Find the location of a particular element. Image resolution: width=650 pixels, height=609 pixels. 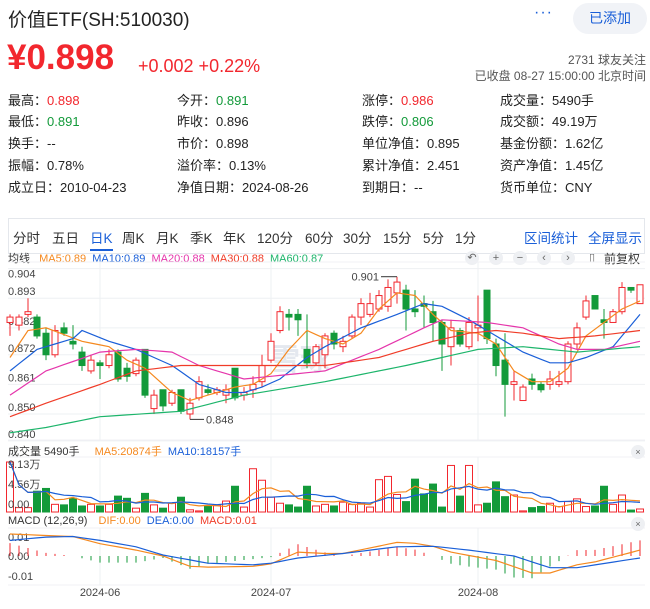

info-label: 货币单位： is located at coordinates (533, 187).